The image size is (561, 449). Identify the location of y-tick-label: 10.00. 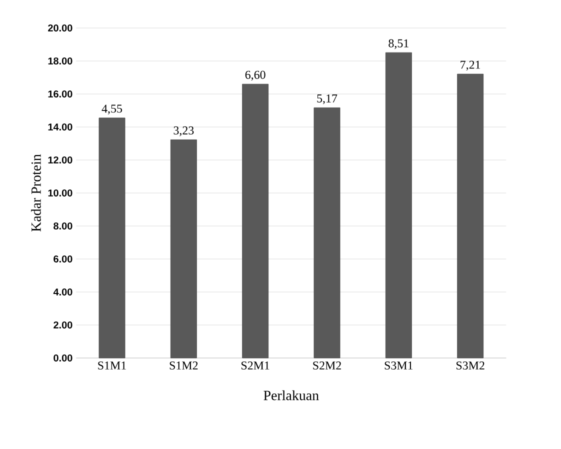
(60, 193).